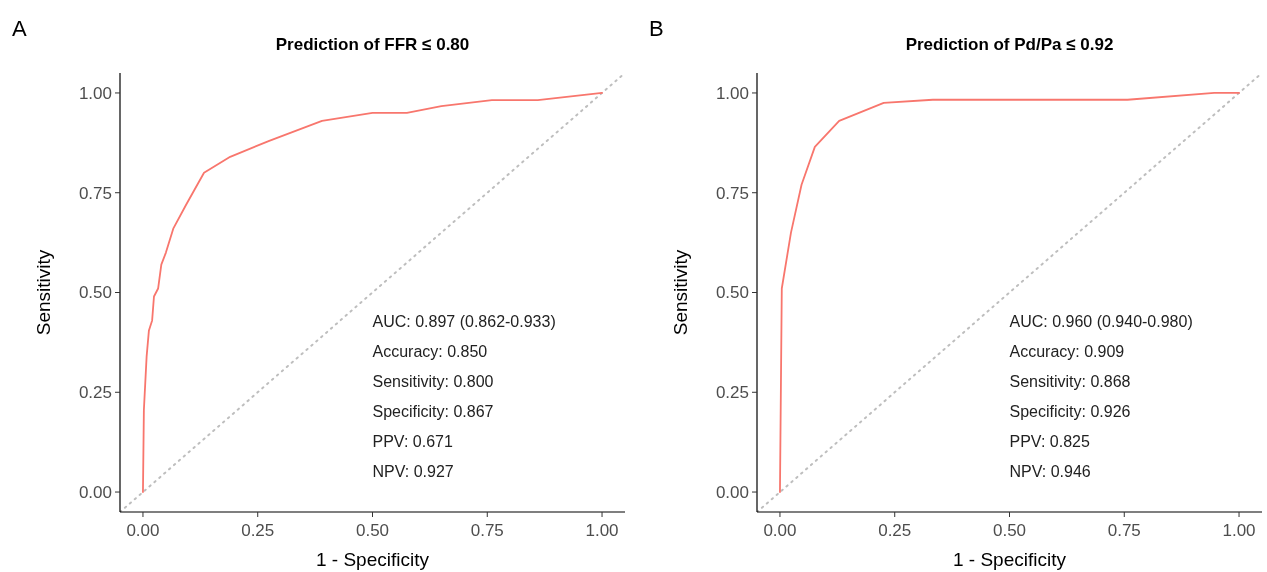 Image resolution: width=1267 pixels, height=572 pixels. What do you see at coordinates (1067, 351) in the screenshot?
I see `annotation: Accuracy: 0.909` at bounding box center [1067, 351].